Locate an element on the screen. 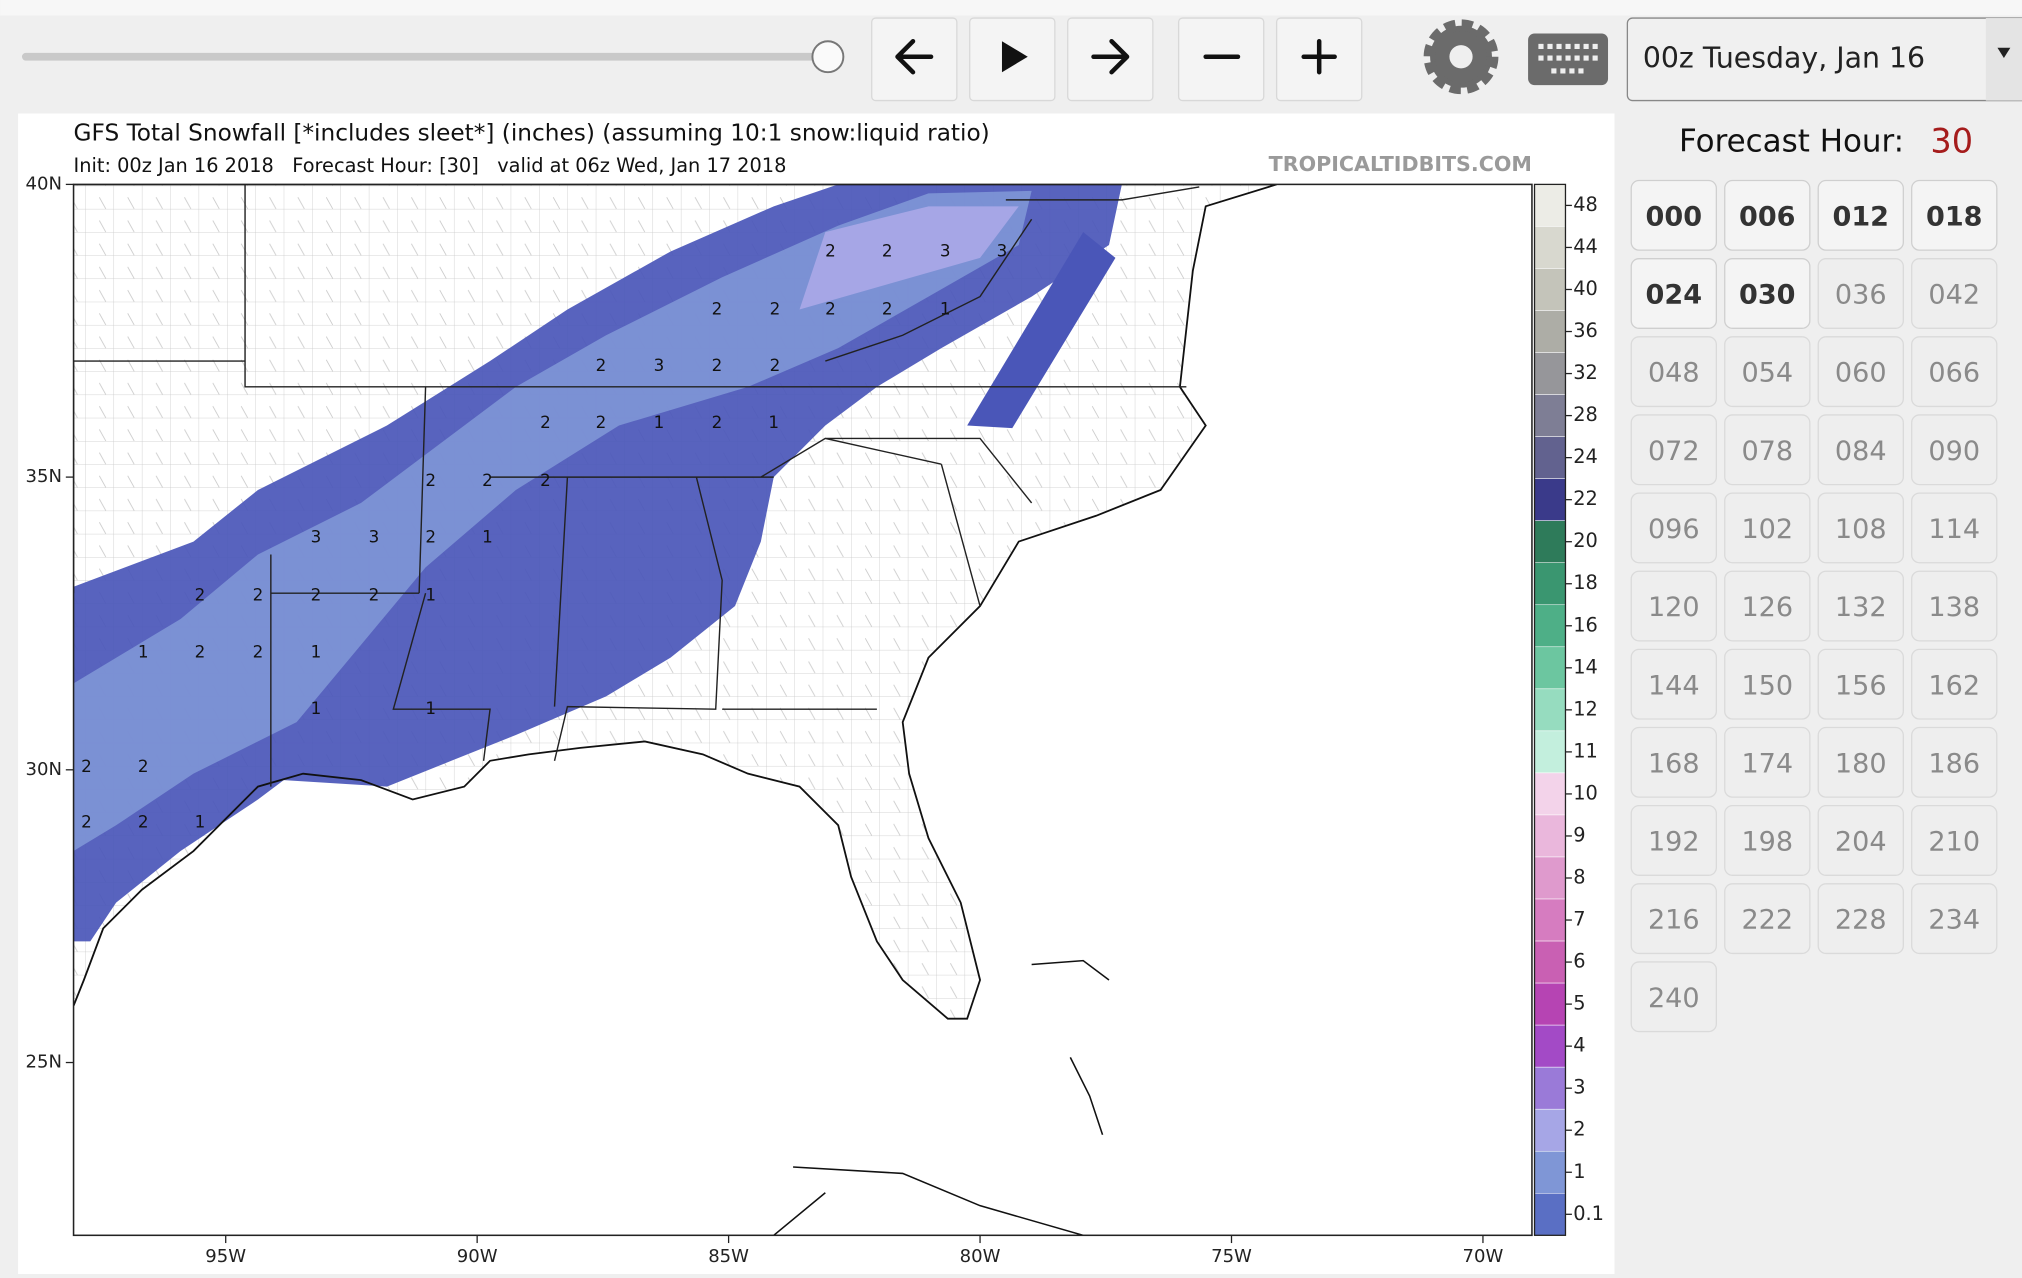 Image resolution: width=2022 pixels, height=1278 pixels. prev-button is located at coordinates (914, 59).